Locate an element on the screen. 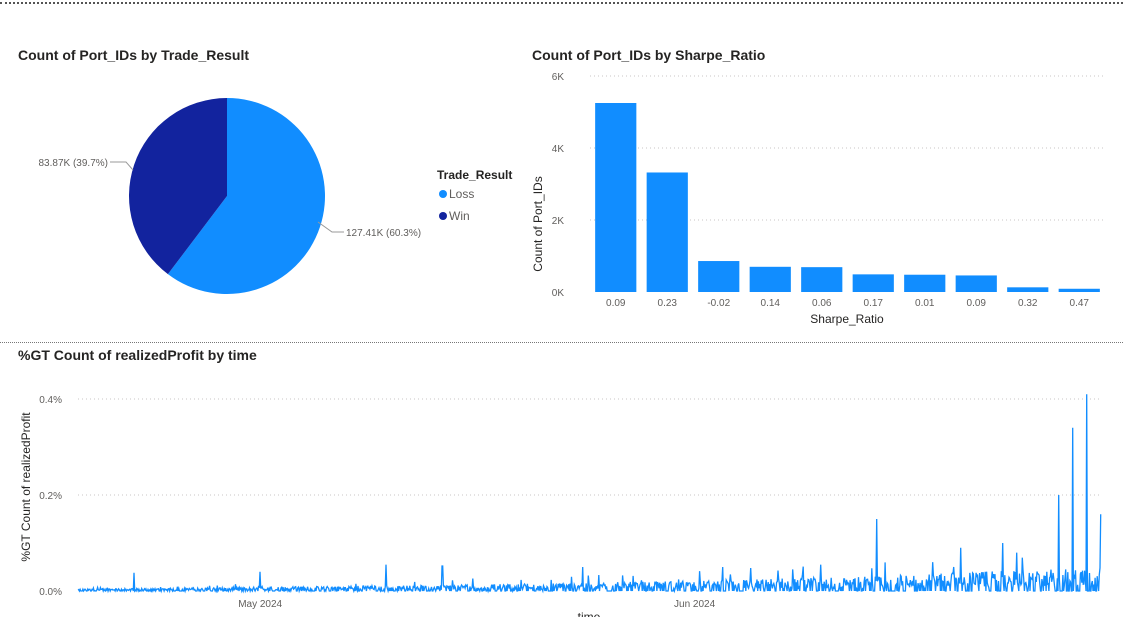  bar-x-tick-label: 0.17 is located at coordinates (874, 303).